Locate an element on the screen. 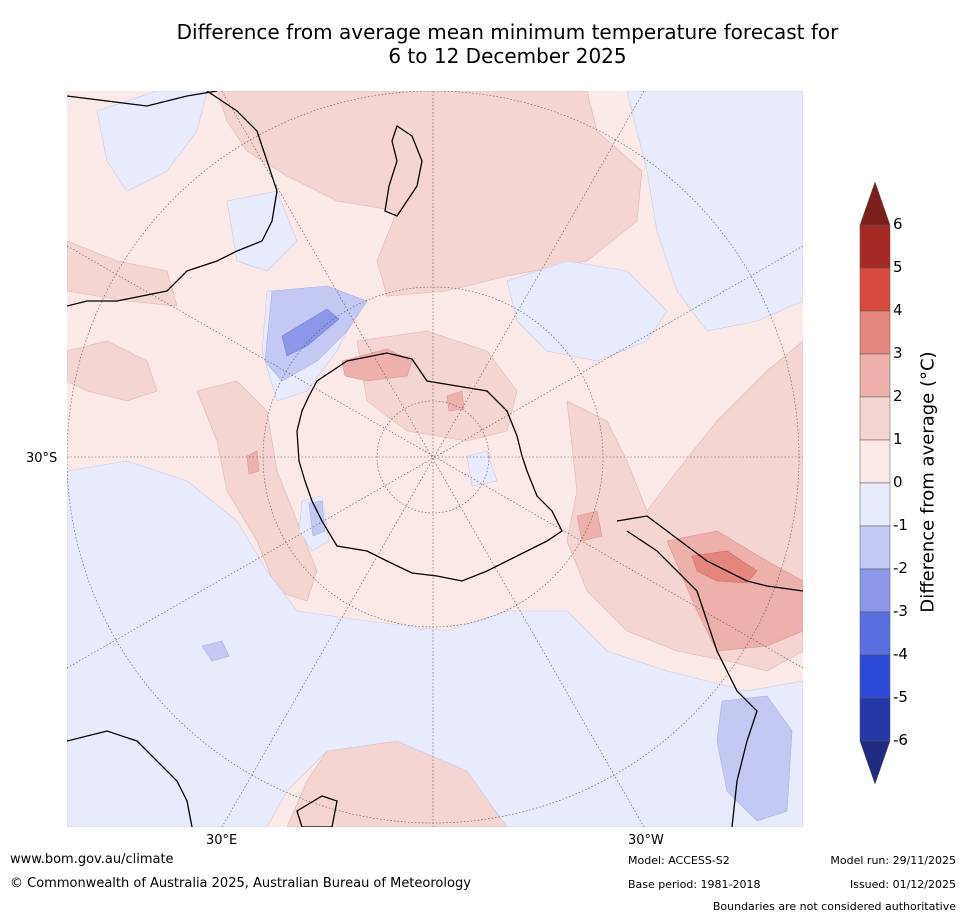  cool-anomaly-m3-m2 is located at coordinates (310, 332).